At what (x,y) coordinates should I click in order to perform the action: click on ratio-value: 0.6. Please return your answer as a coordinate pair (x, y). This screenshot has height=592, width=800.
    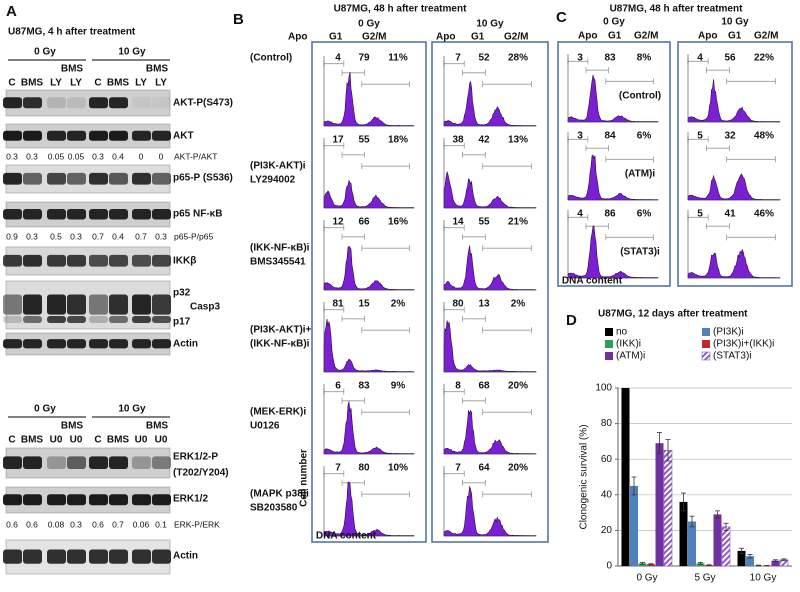
    Looking at the image, I should click on (32, 524).